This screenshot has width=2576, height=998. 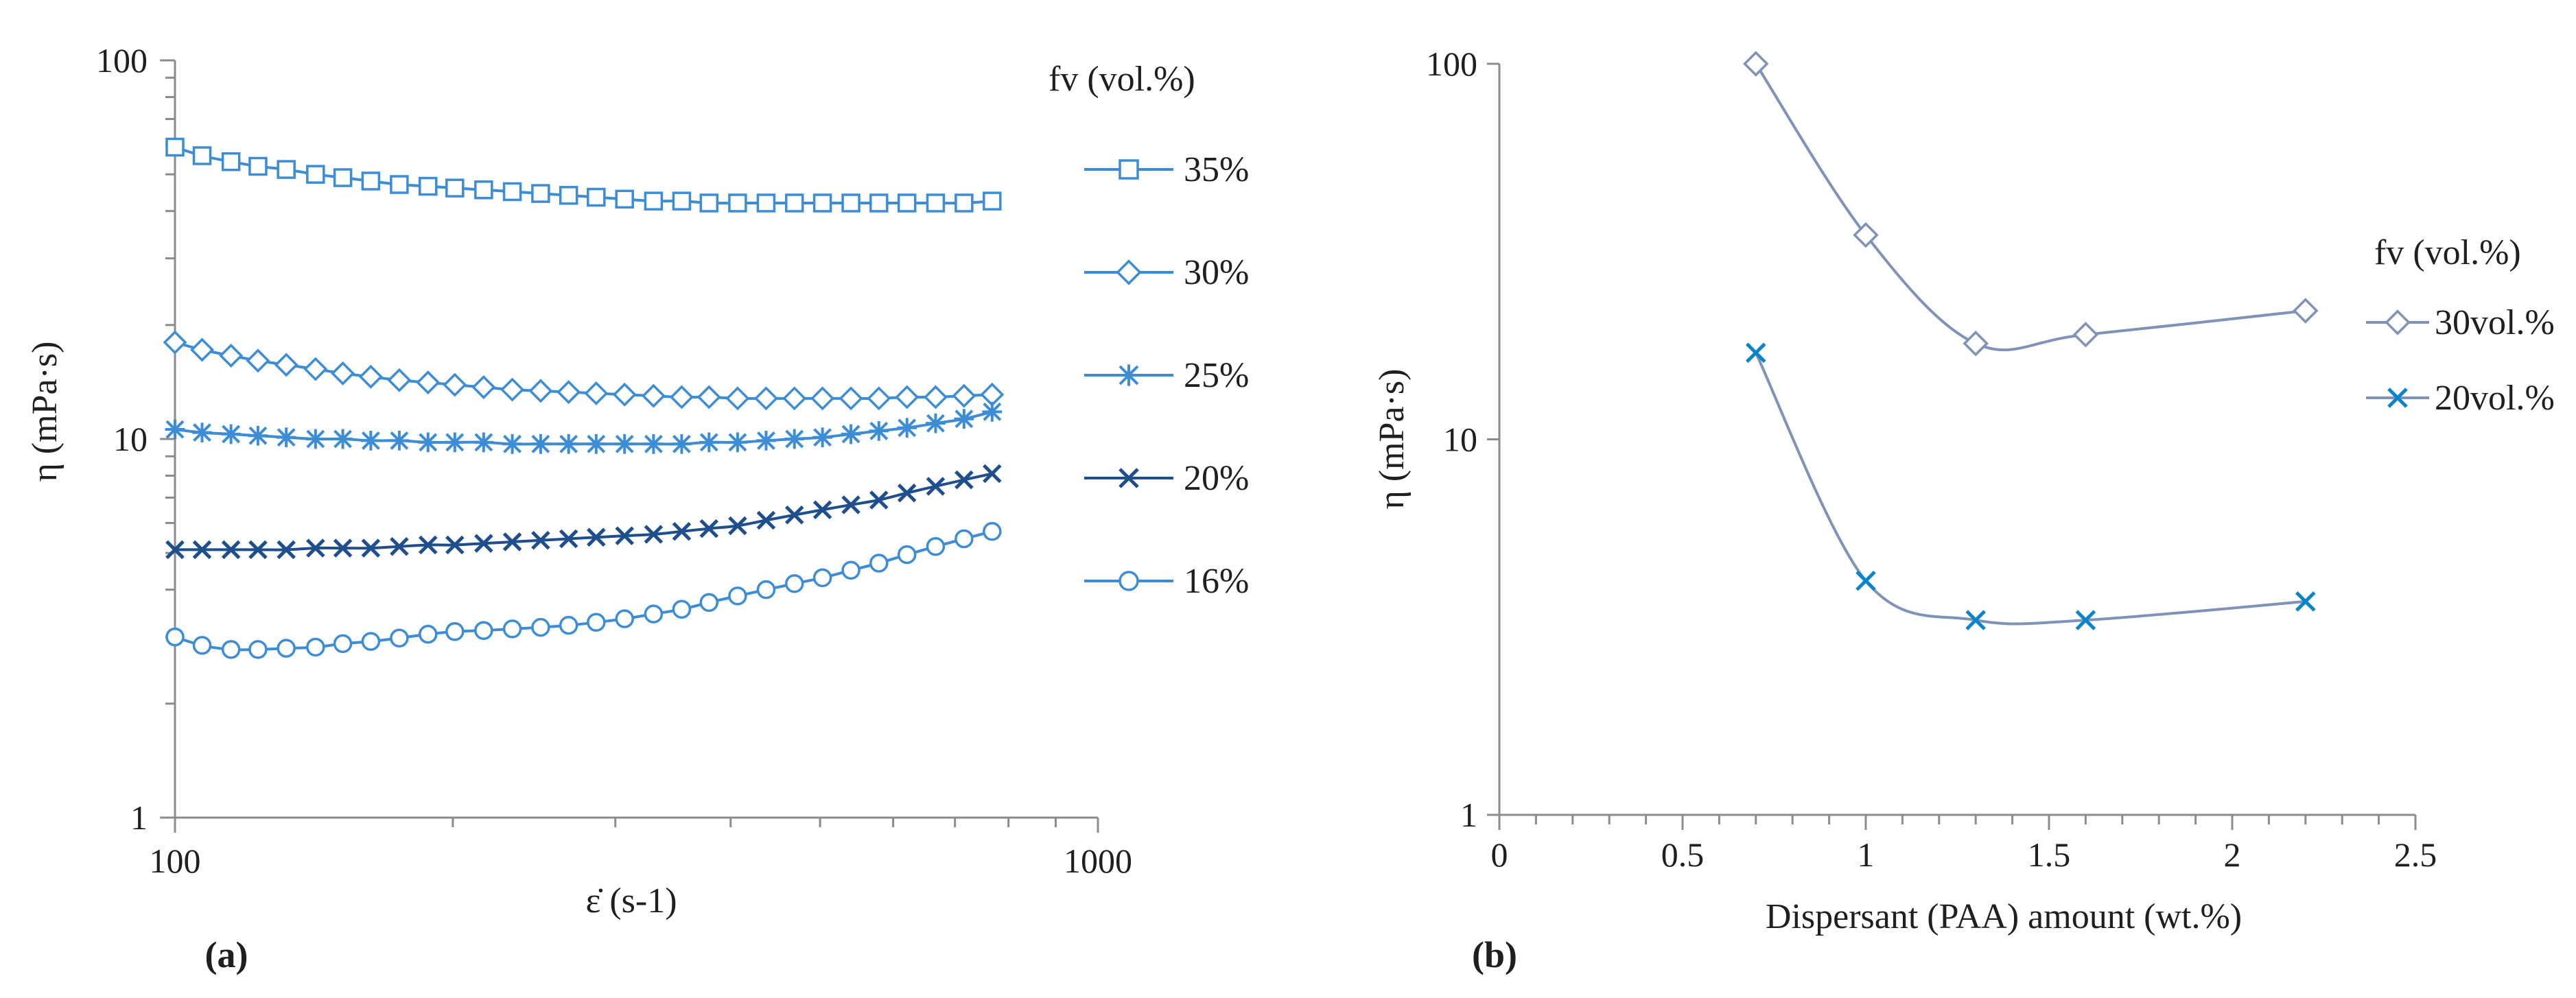 What do you see at coordinates (1494, 954) in the screenshot?
I see `chart-b-panel-label: (b)` at bounding box center [1494, 954].